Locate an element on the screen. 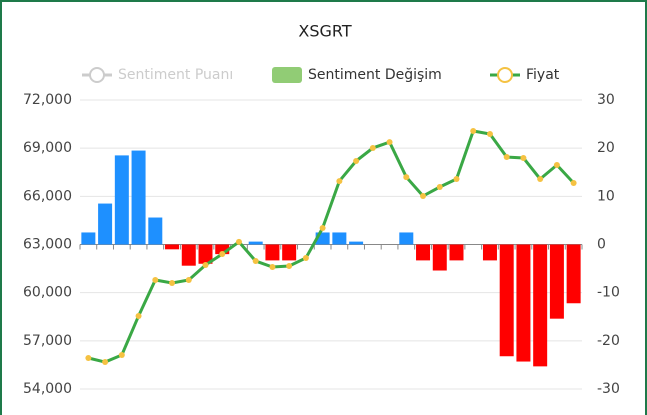 This screenshot has height=415, width=647. y-tick-label: 66,000 is located at coordinates (47, 196).